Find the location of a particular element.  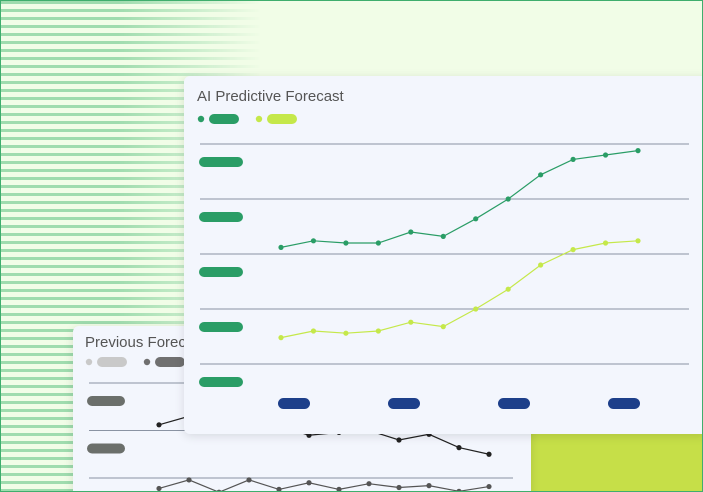

chart-title: Previous Forecast is located at coordinates (146, 342).